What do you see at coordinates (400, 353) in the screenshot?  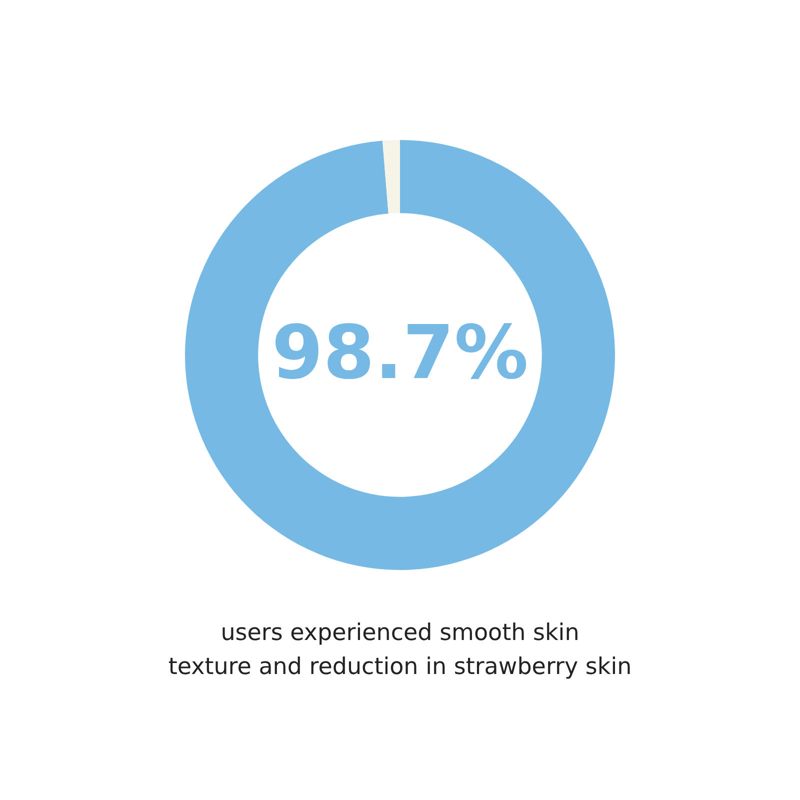 I see `data-label: 98.7%` at bounding box center [400, 353].